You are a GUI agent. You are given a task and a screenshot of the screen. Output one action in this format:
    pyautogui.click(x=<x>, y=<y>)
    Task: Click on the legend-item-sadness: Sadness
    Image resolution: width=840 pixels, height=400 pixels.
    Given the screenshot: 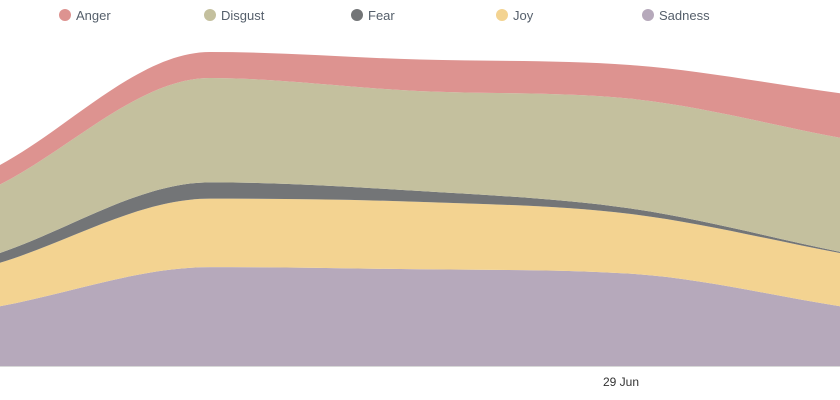 What is the action you would take?
    pyautogui.click(x=676, y=15)
    